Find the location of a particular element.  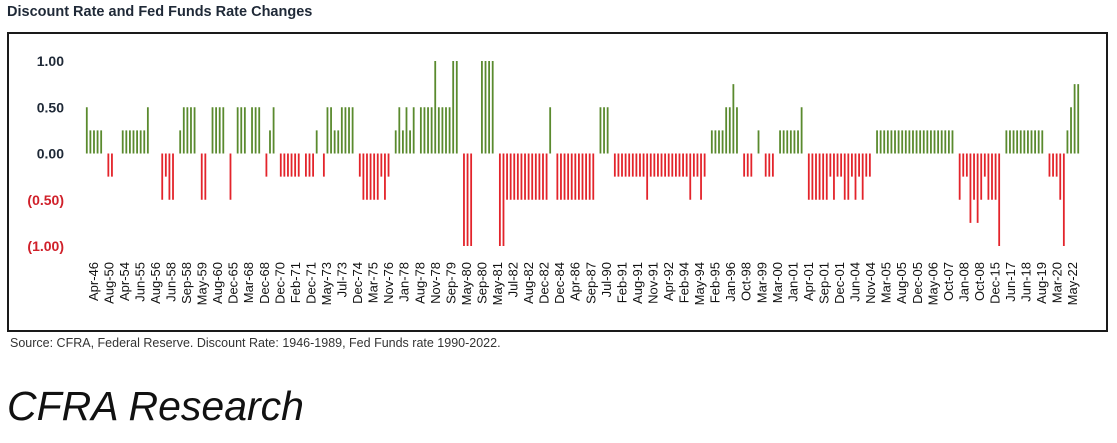

x-tick-label: Jan-01 is located at coordinates (792, 282).